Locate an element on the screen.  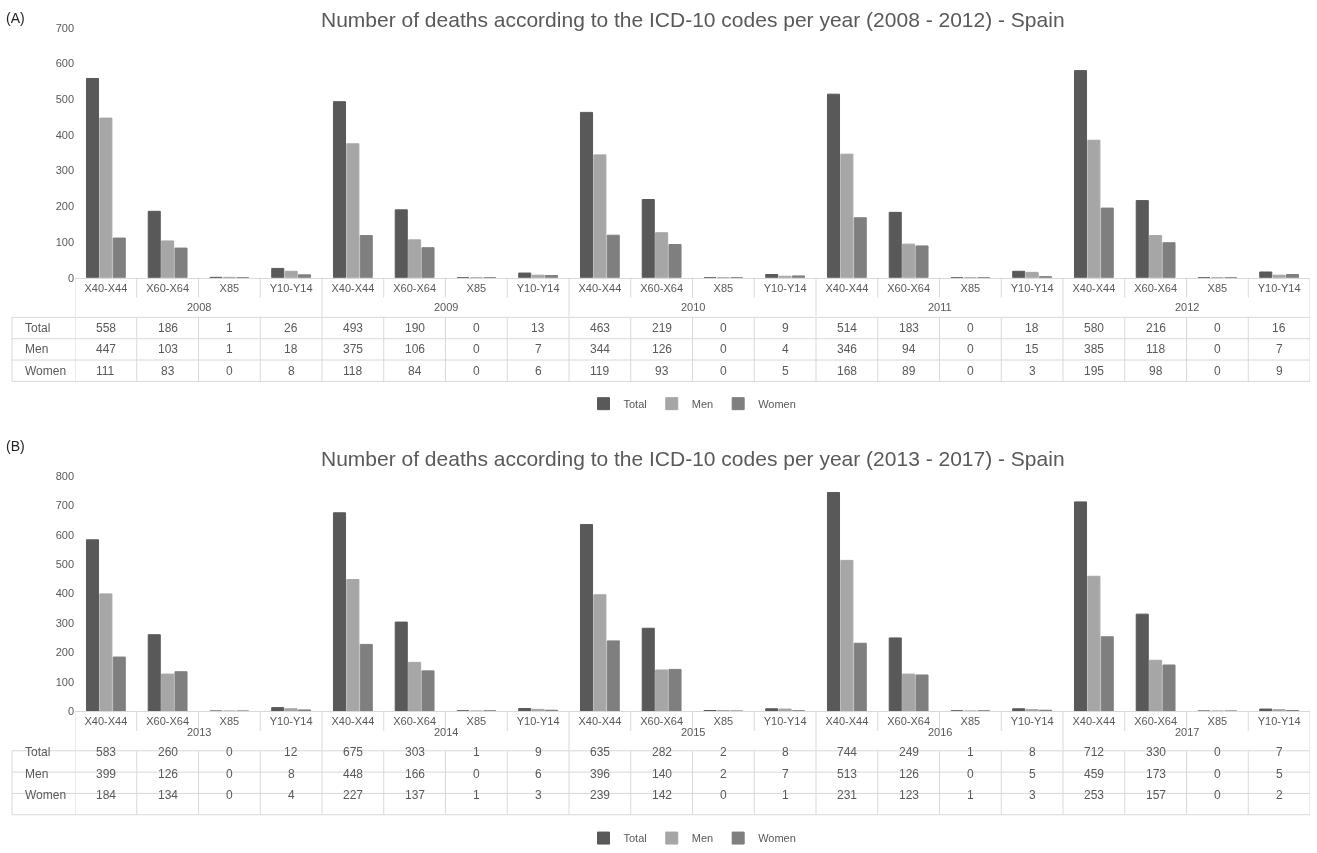
data-label: 227 is located at coordinates (353, 795).